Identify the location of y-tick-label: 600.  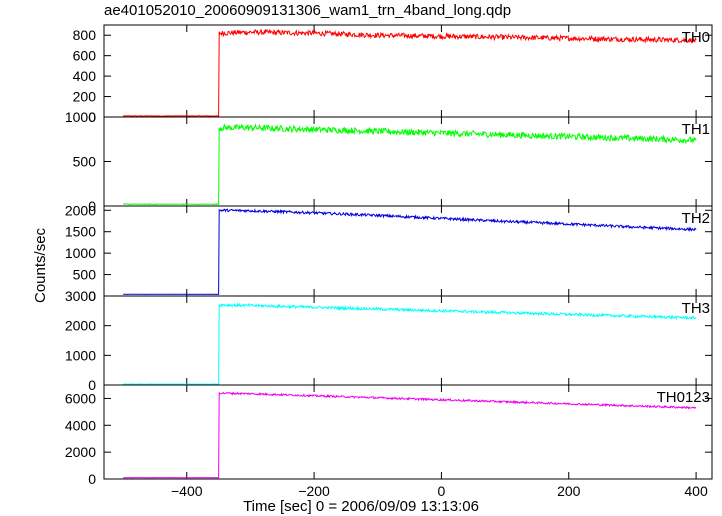
(85, 56).